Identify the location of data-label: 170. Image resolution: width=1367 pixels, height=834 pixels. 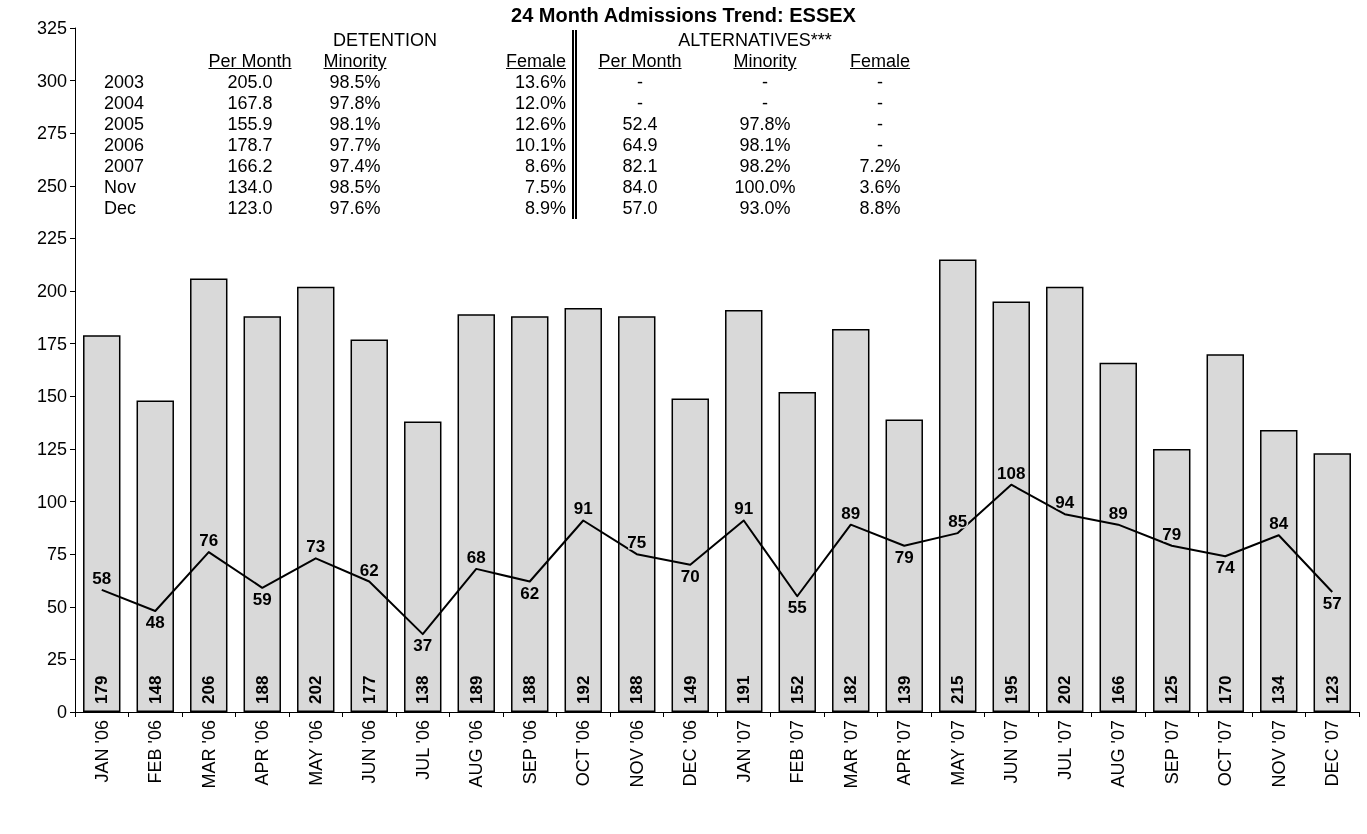
(1225, 689).